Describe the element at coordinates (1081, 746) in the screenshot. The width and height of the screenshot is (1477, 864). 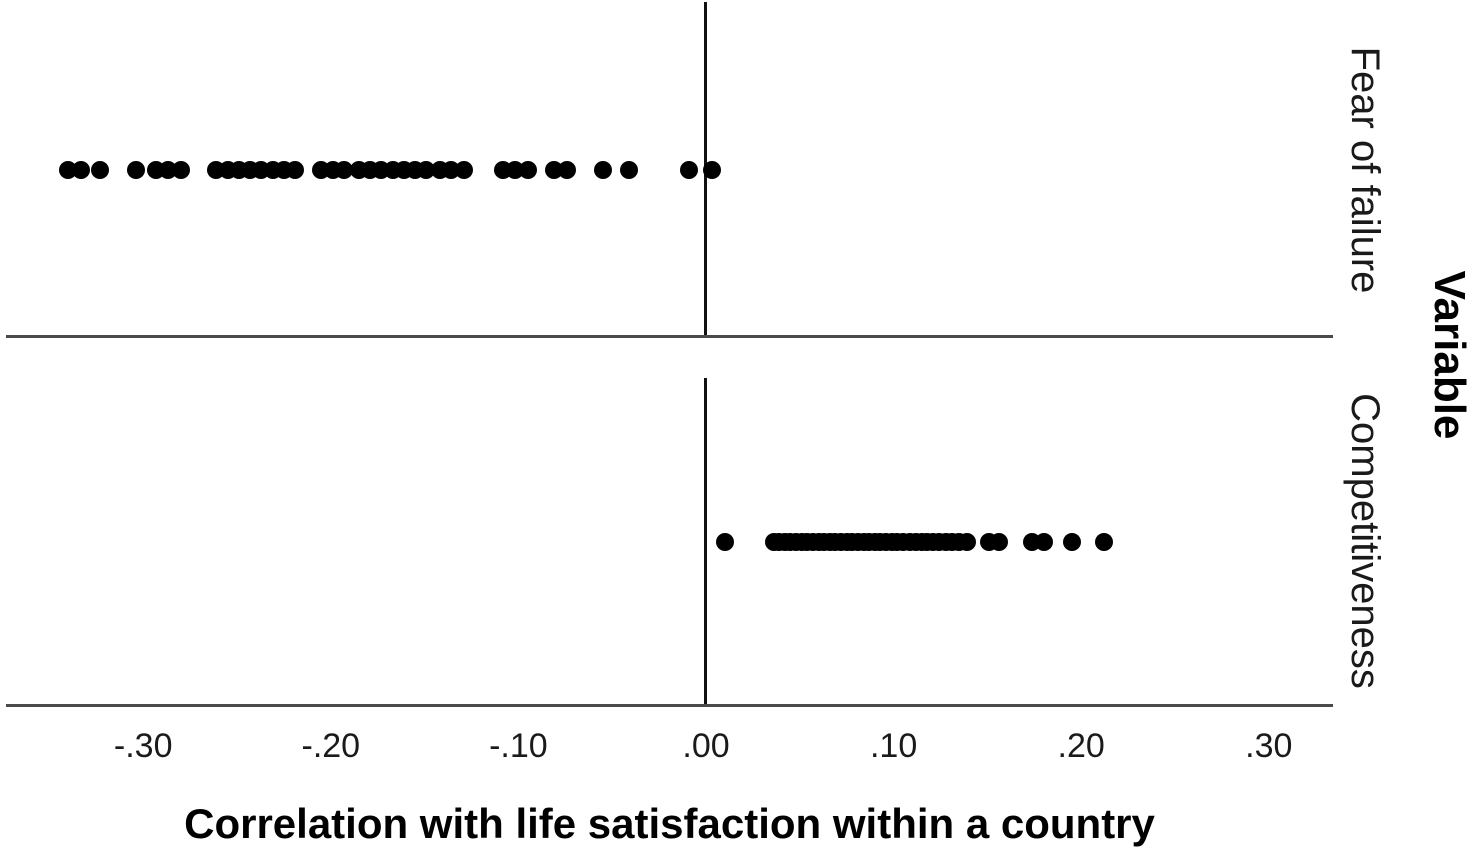
I see `x-tick-label: .20` at that location.